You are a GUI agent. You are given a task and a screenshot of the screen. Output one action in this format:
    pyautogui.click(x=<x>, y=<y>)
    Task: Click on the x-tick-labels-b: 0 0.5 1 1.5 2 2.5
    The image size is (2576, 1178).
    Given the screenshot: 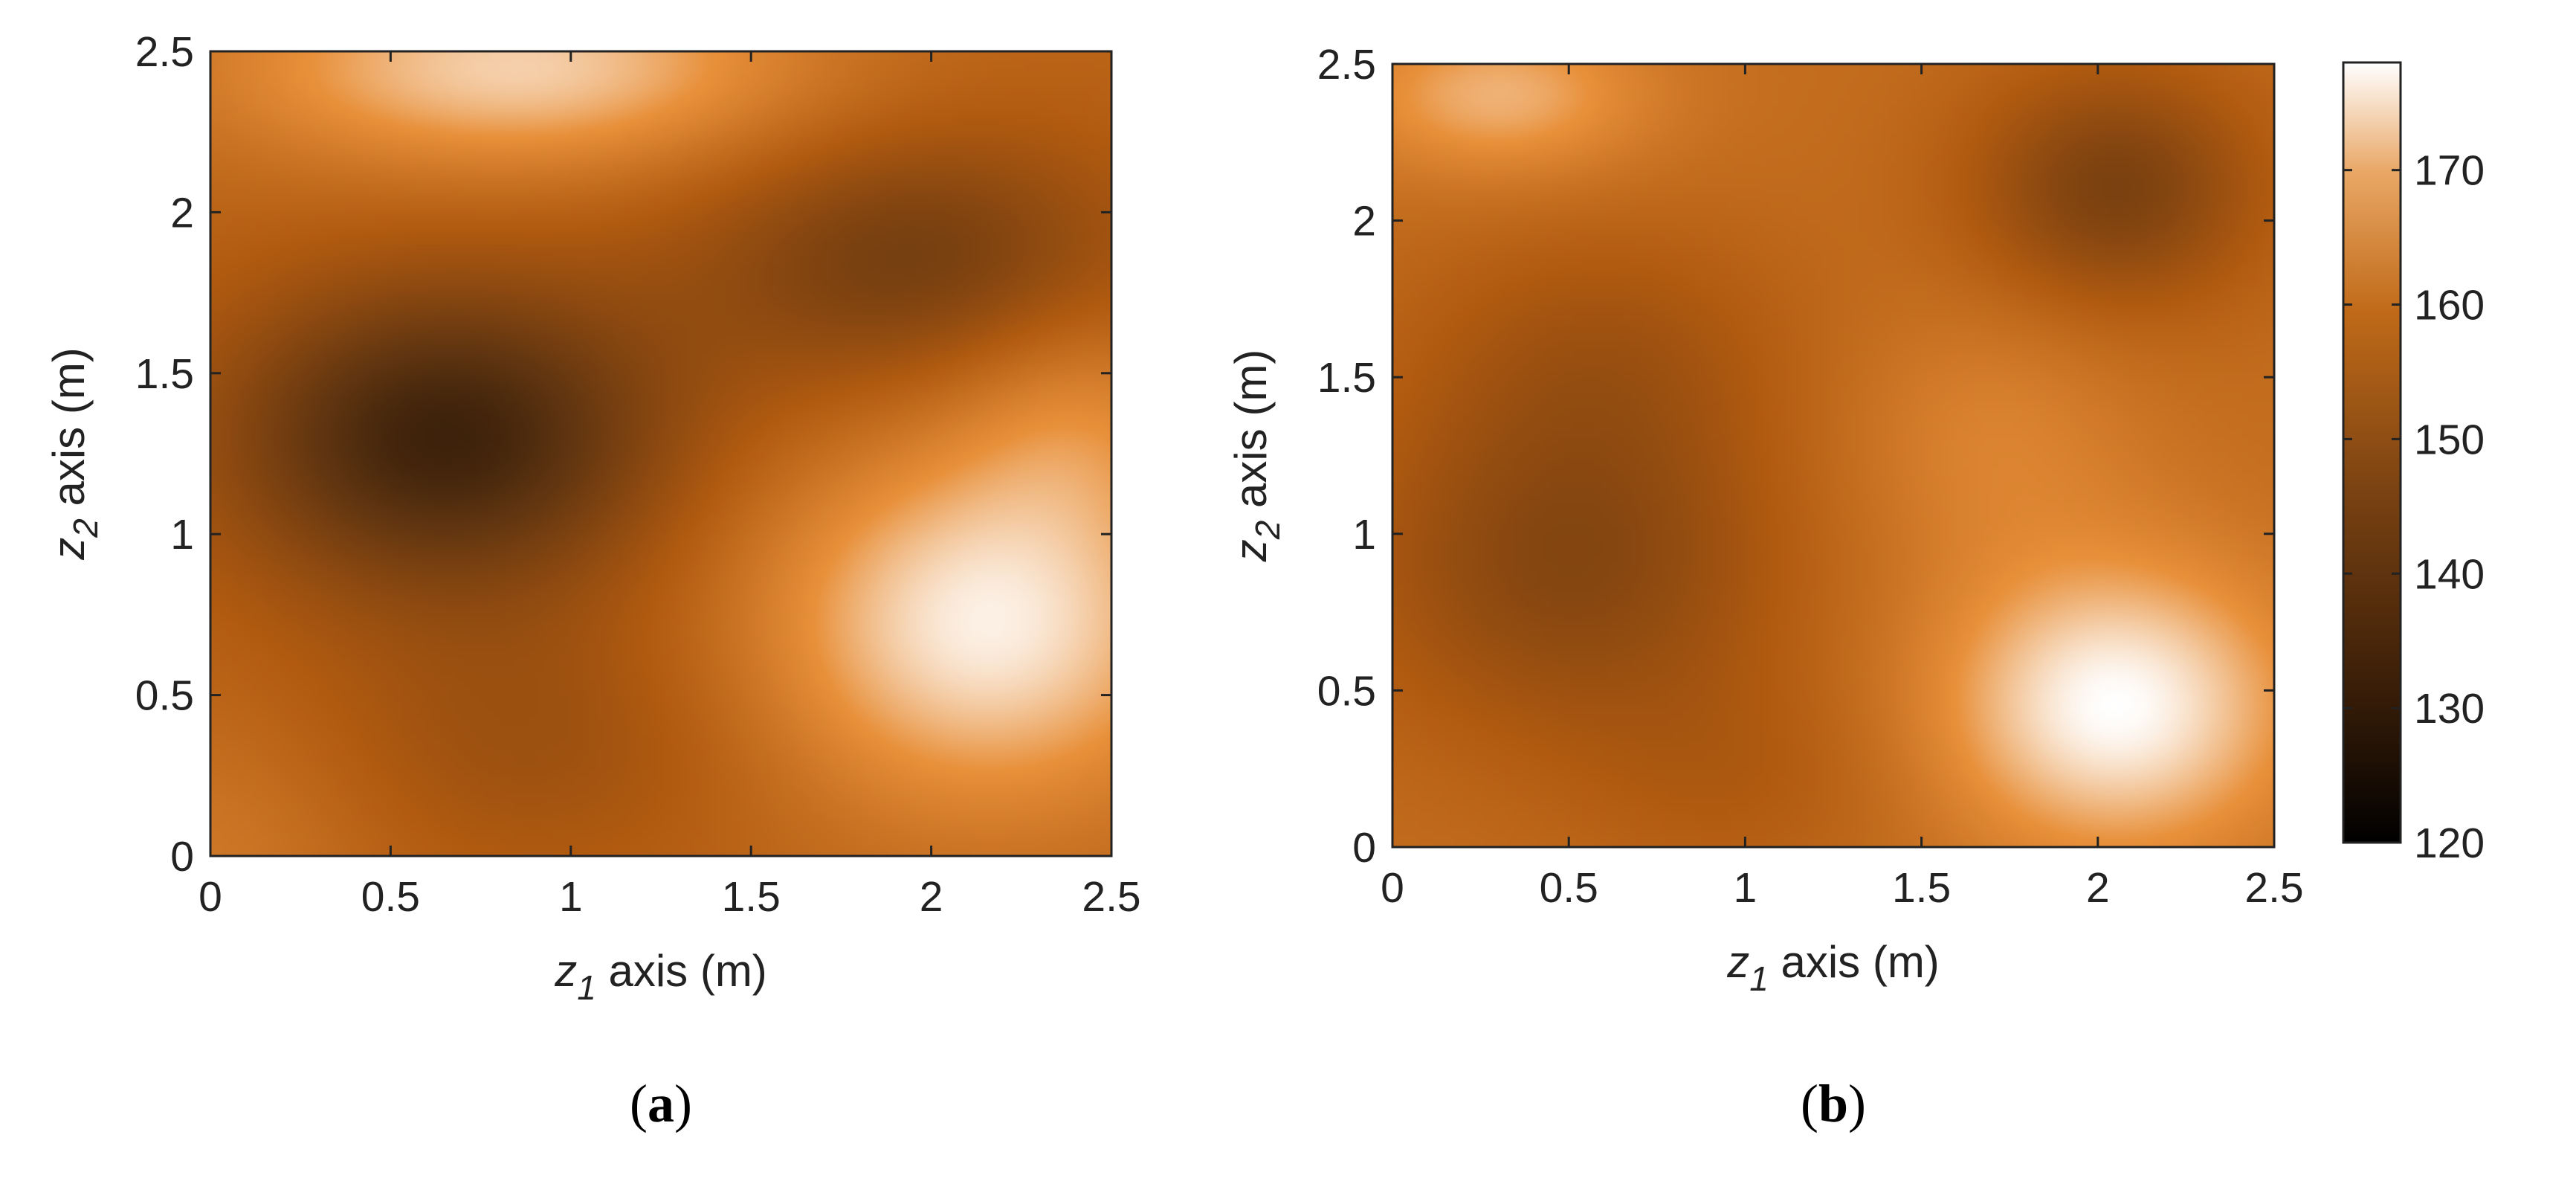 What is the action you would take?
    pyautogui.click(x=1842, y=888)
    